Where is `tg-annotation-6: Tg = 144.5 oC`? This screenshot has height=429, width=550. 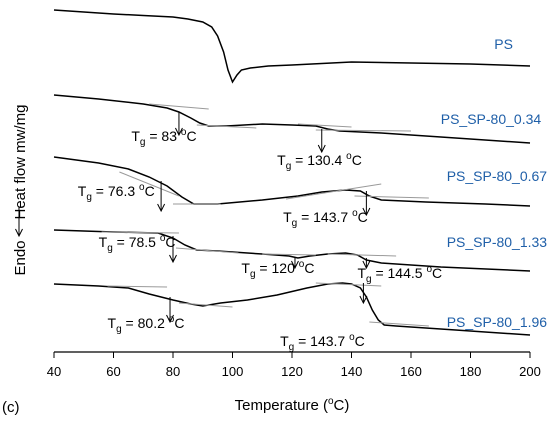
tg-annotation-6: Tg = 144.5 oC is located at coordinates (399, 274).